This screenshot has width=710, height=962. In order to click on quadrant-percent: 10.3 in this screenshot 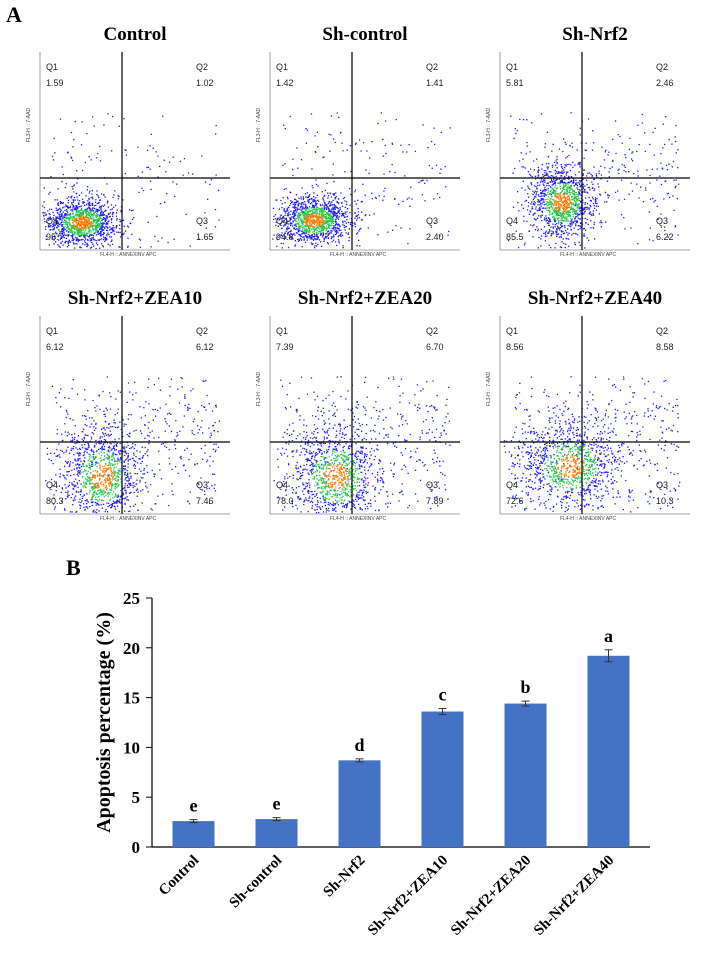, I will do `click(665, 501)`.